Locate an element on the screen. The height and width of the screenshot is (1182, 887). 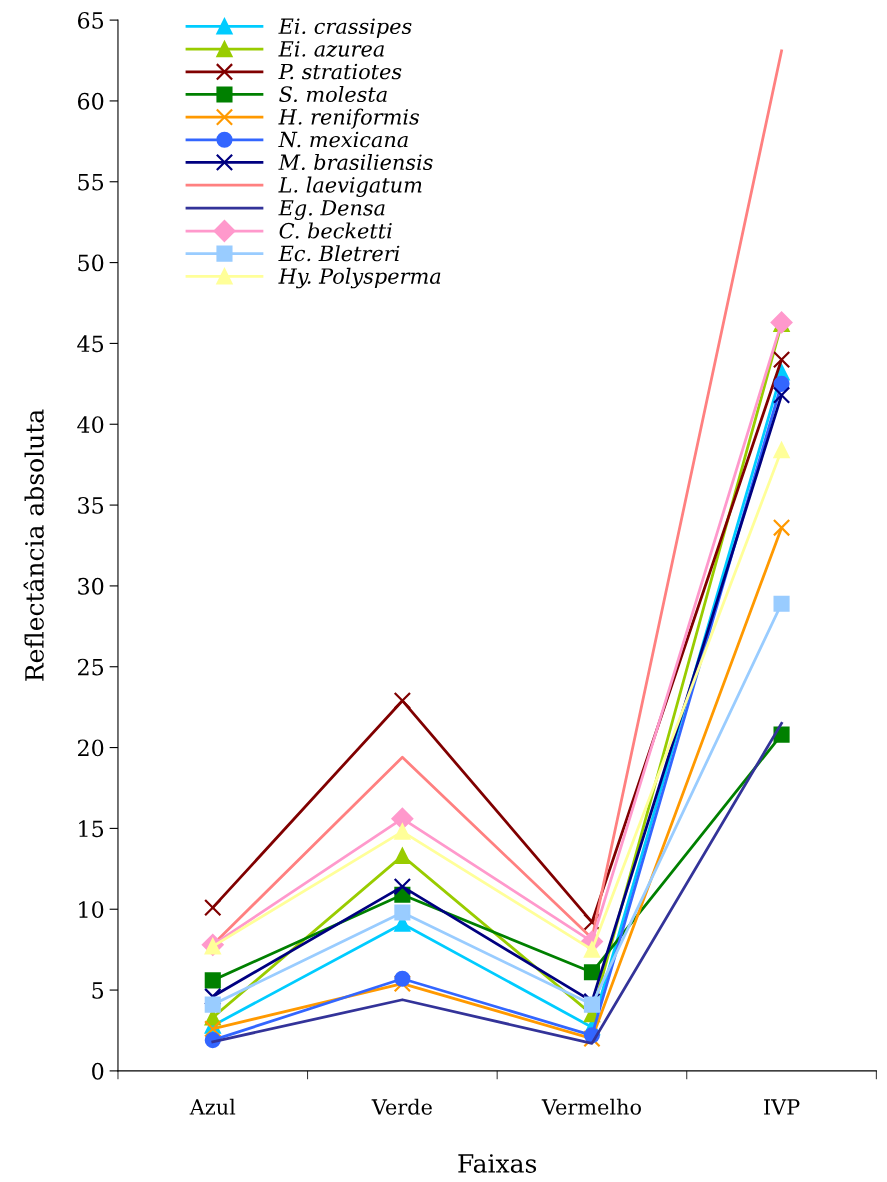
y-tick-label: 5 is located at coordinates (98, 990).